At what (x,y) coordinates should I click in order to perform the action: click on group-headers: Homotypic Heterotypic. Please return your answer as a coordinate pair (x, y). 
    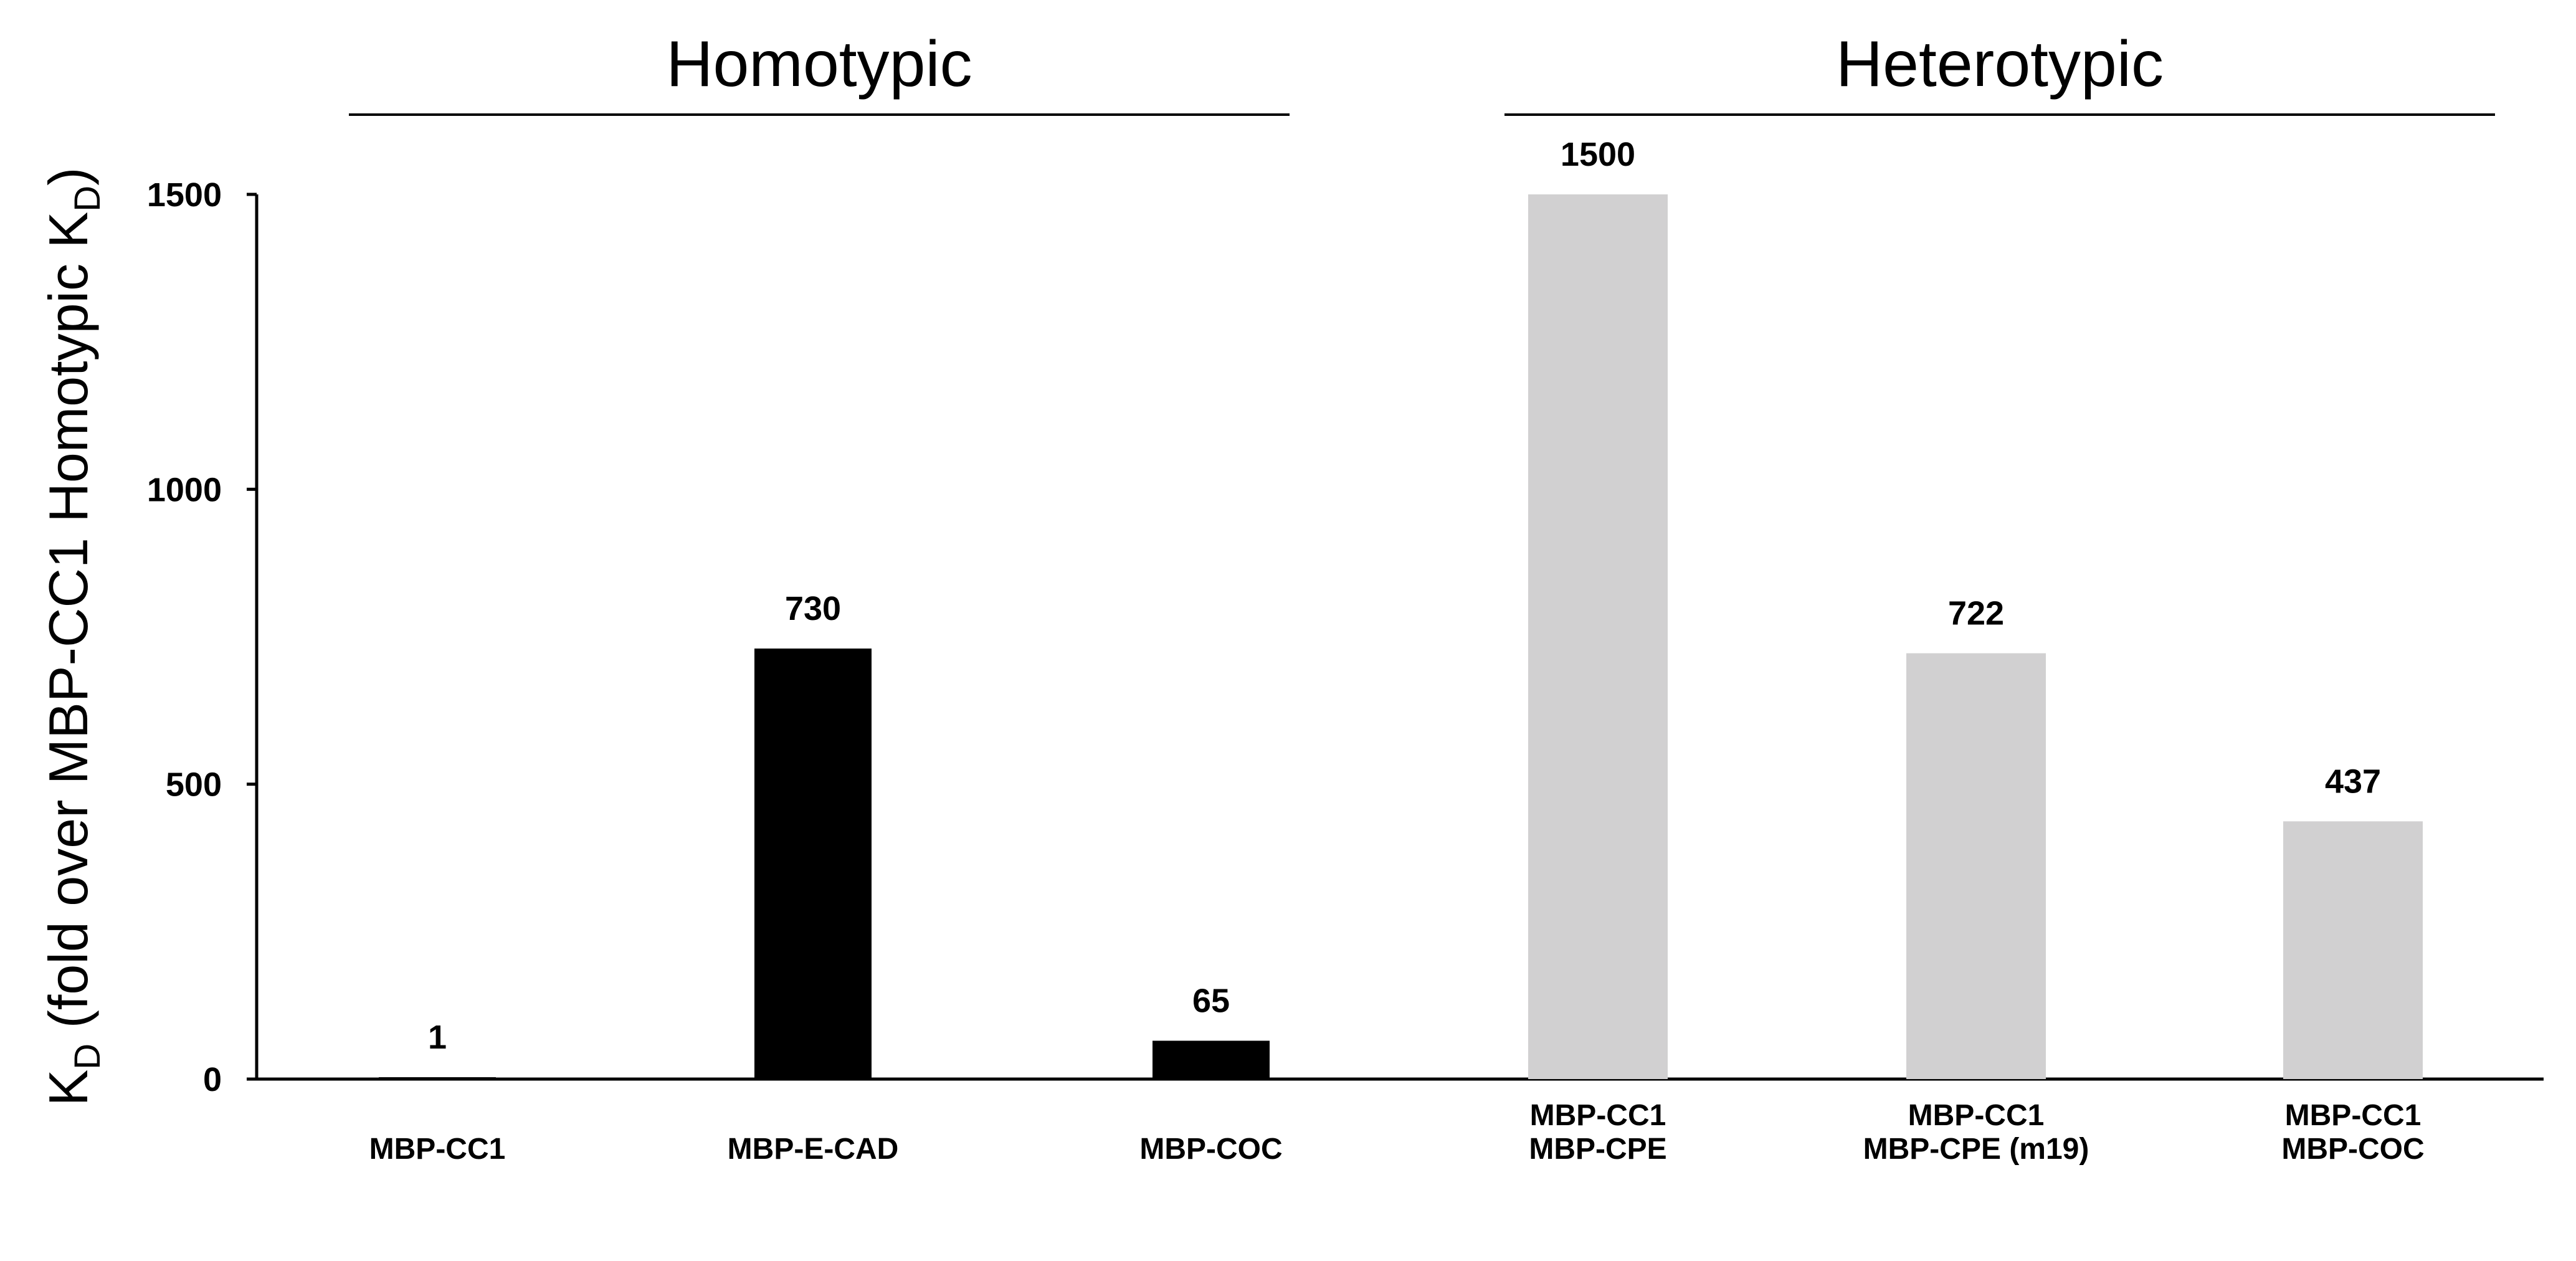
    Looking at the image, I should click on (1422, 72).